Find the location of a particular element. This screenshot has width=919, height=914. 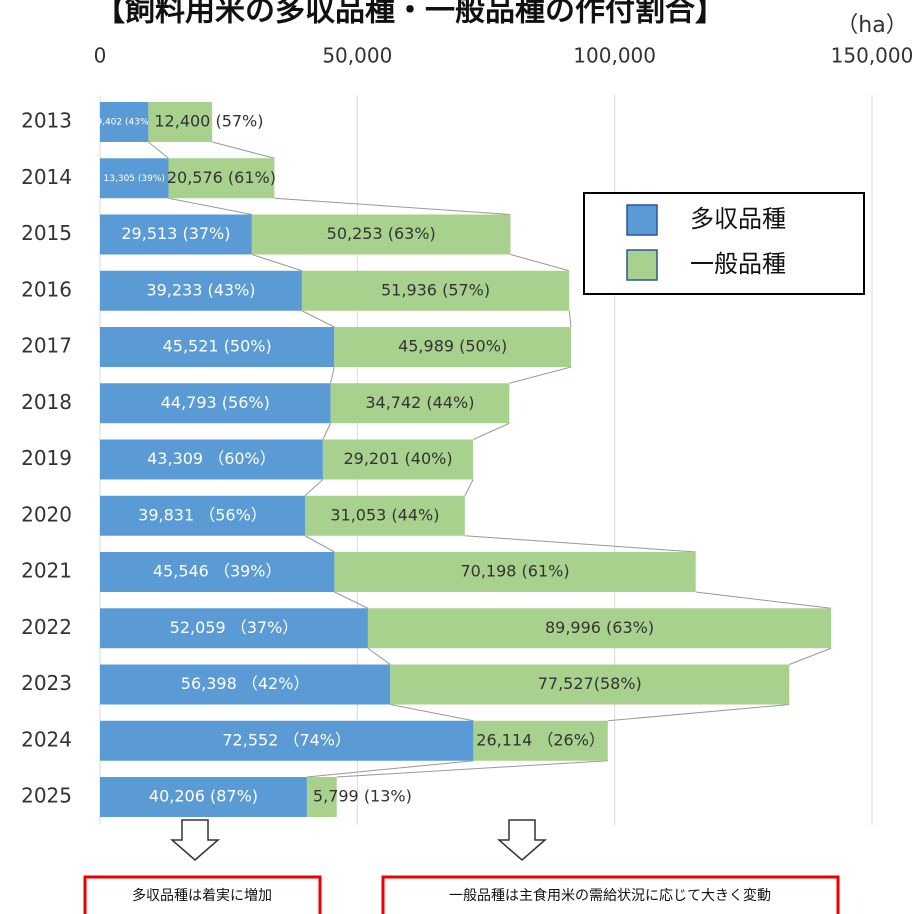

data-label: 70,198 (61%) is located at coordinates (514, 571).